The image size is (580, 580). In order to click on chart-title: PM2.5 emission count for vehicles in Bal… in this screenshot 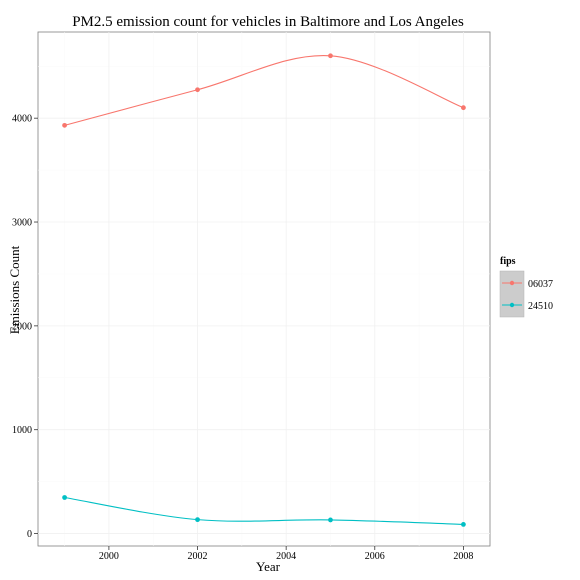, I will do `click(268, 22)`.